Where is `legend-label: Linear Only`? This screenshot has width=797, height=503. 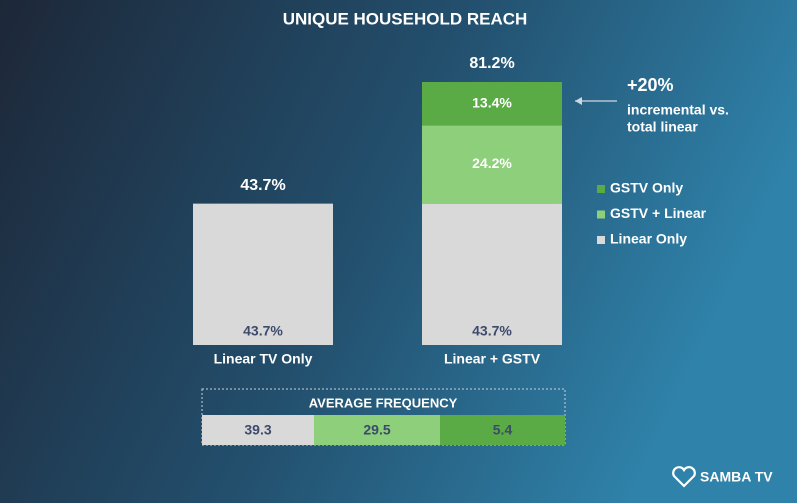 legend-label: Linear Only is located at coordinates (648, 239).